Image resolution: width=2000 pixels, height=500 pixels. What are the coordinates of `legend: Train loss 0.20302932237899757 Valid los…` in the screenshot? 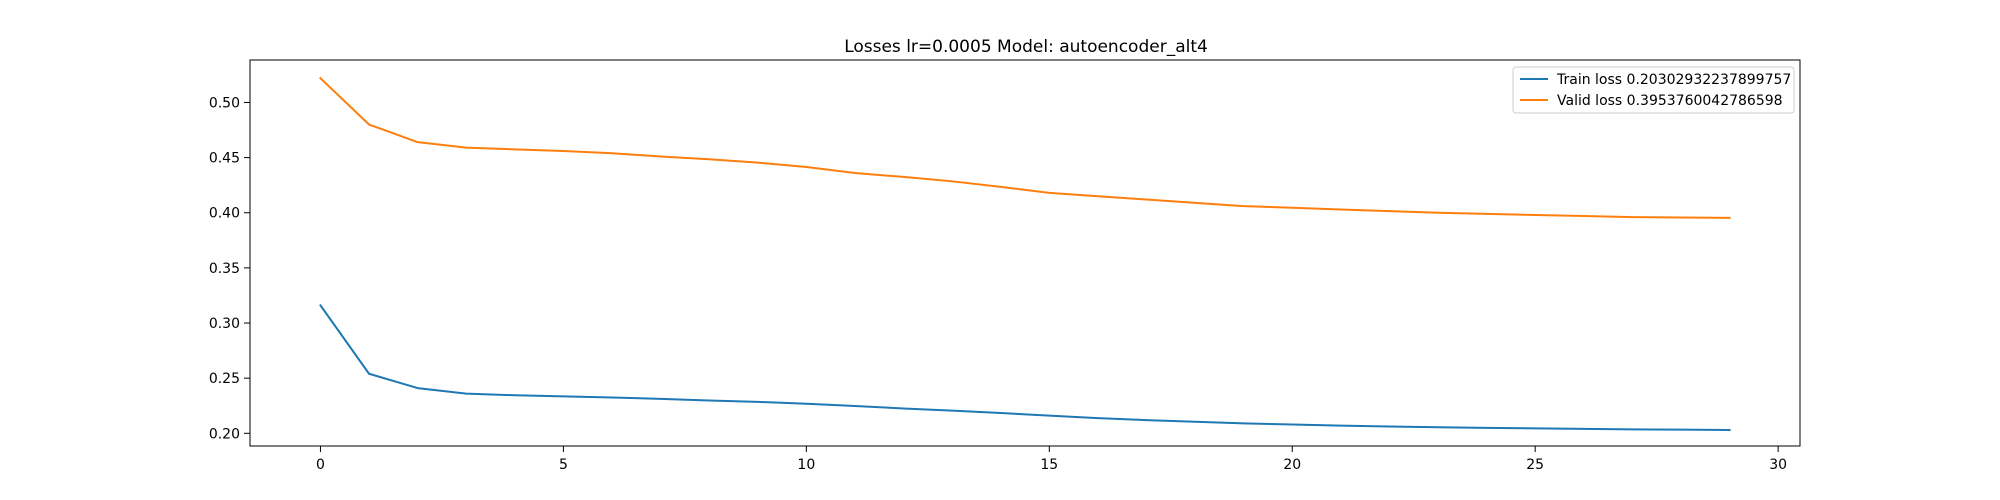 It's located at (1653, 90).